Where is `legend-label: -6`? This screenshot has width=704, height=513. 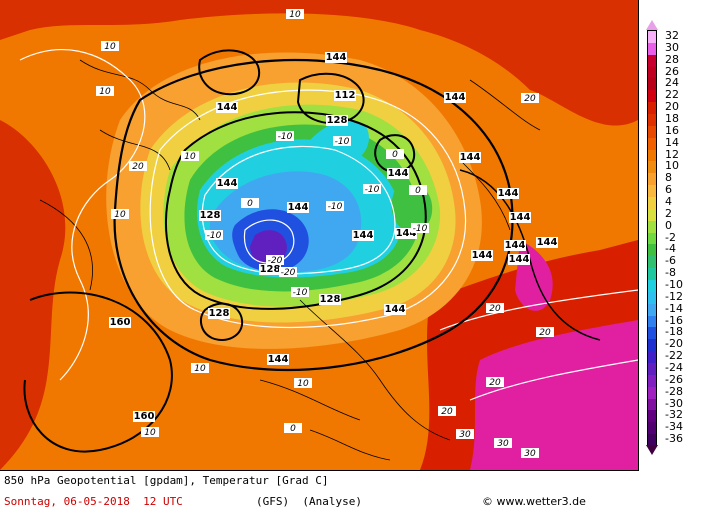 legend-label: -6 is located at coordinates (670, 261).